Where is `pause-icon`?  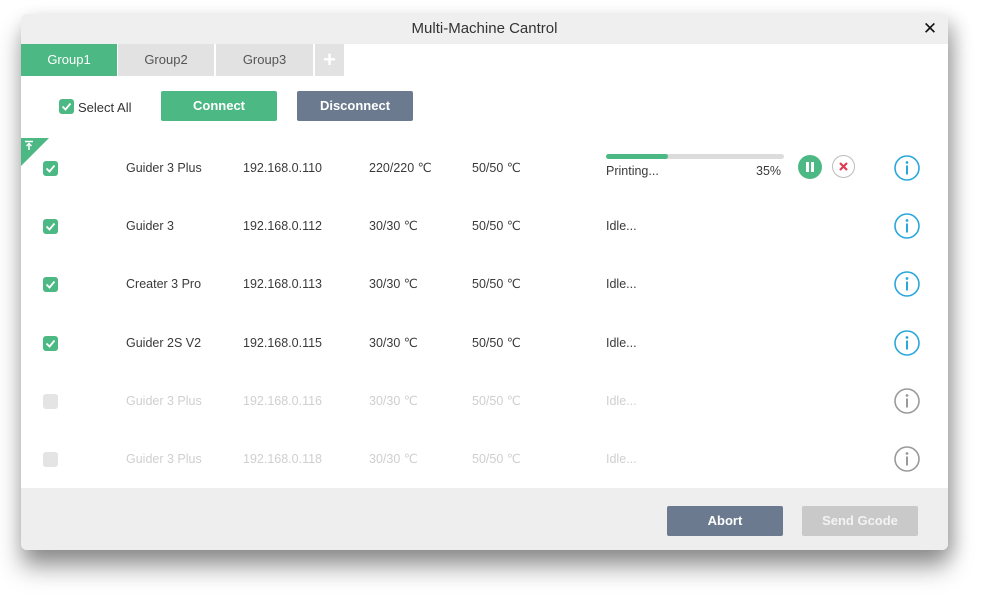
pause-icon is located at coordinates (810, 167).